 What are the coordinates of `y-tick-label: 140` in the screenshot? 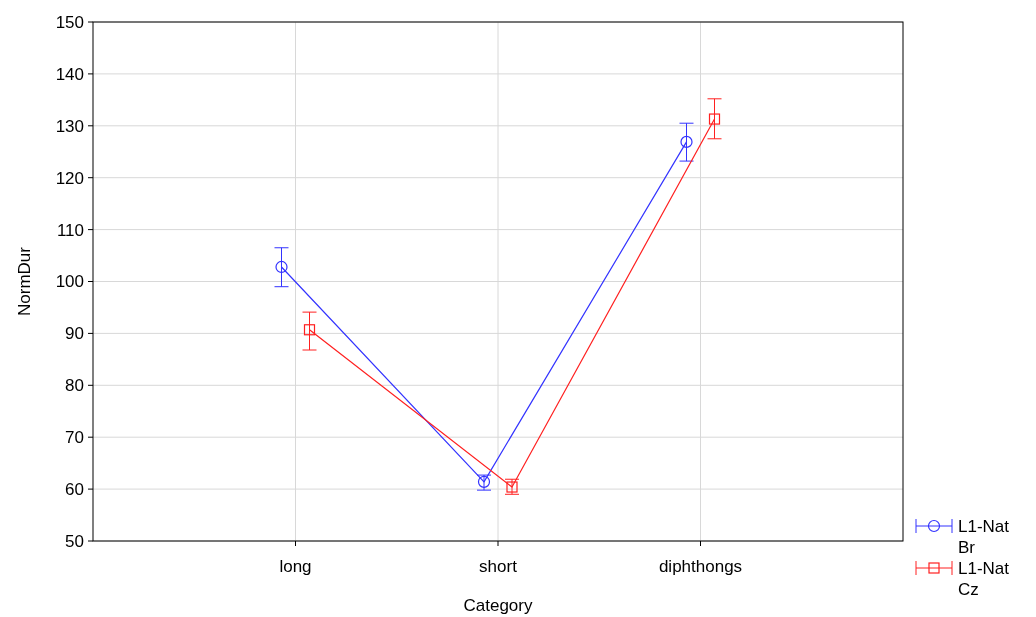 It's located at (69, 74).